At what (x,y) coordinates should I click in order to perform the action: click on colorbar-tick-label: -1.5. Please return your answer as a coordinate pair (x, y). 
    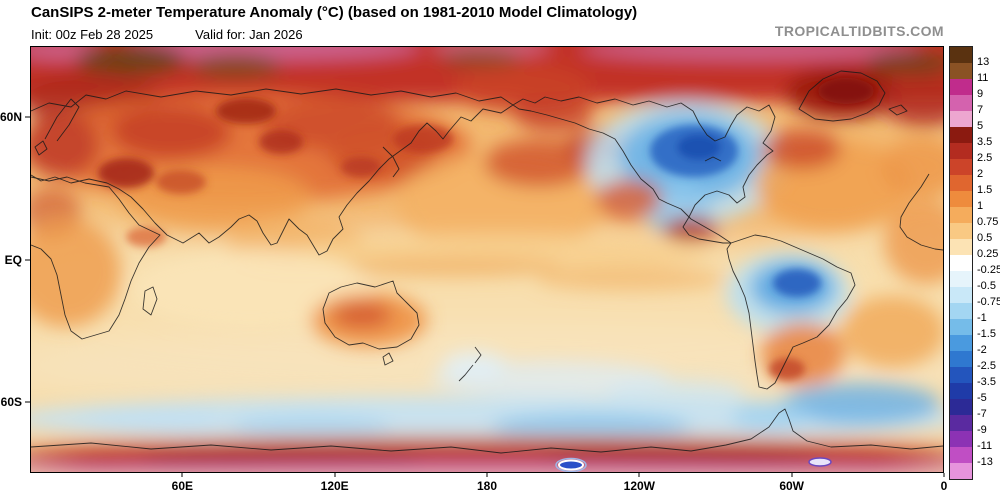
    Looking at the image, I should click on (986, 334).